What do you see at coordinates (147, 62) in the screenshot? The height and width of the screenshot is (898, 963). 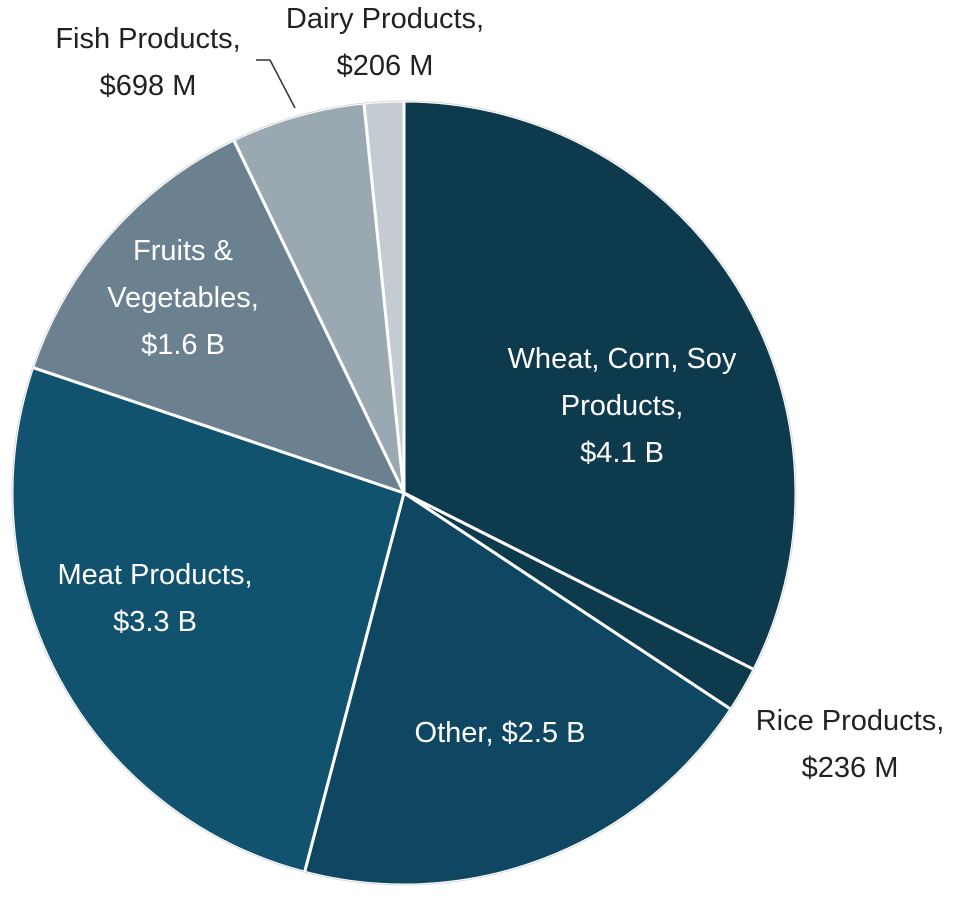 I see `data-label-fish-products: Fish Products, $698 M` at bounding box center [147, 62].